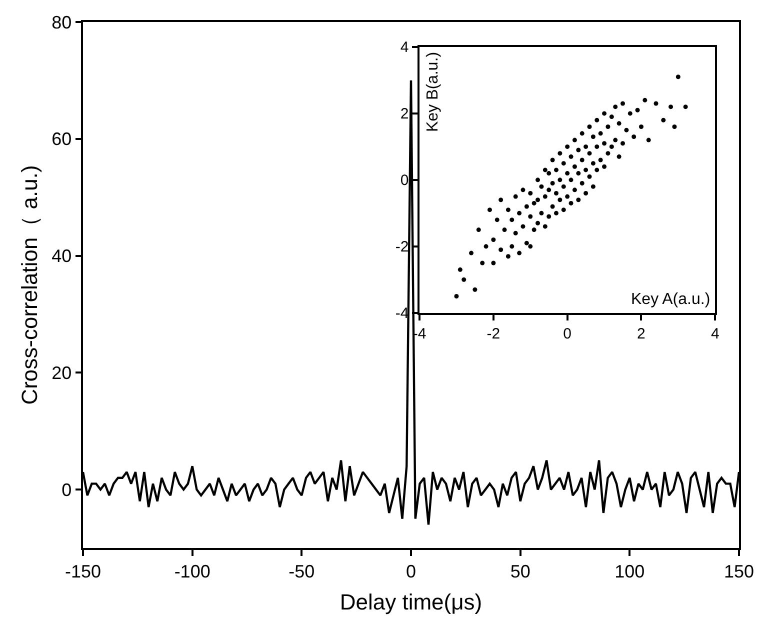 The width and height of the screenshot is (766, 633). I want to click on y-tick-label: -2, so click(402, 247).